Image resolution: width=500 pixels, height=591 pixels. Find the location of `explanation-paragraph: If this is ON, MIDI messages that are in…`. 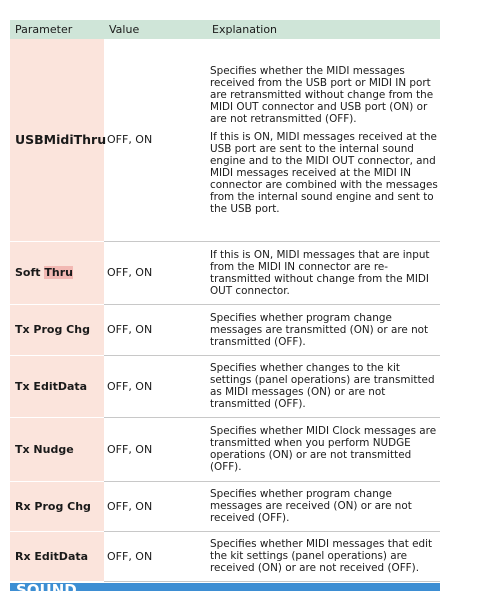

explanation-paragraph: If this is ON, MIDI messages that are in… is located at coordinates (320, 272).